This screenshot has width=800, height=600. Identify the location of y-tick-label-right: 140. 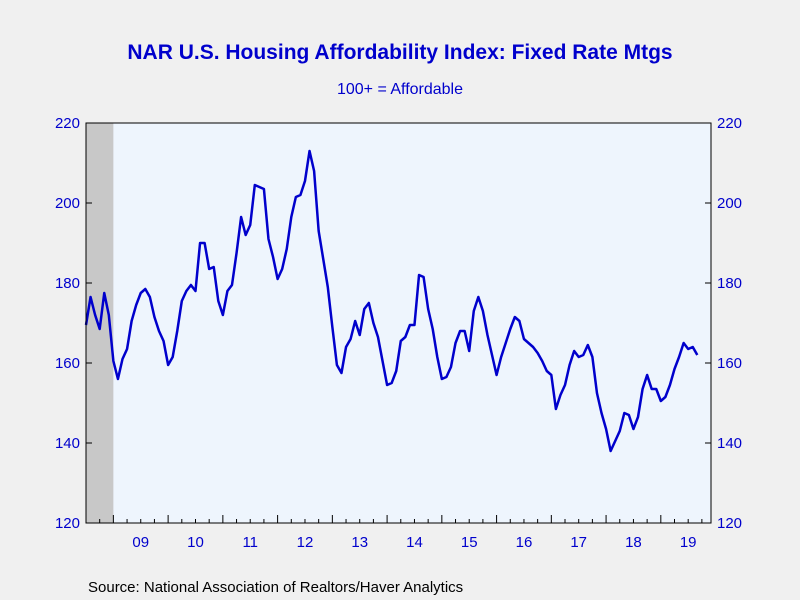
(729, 443).